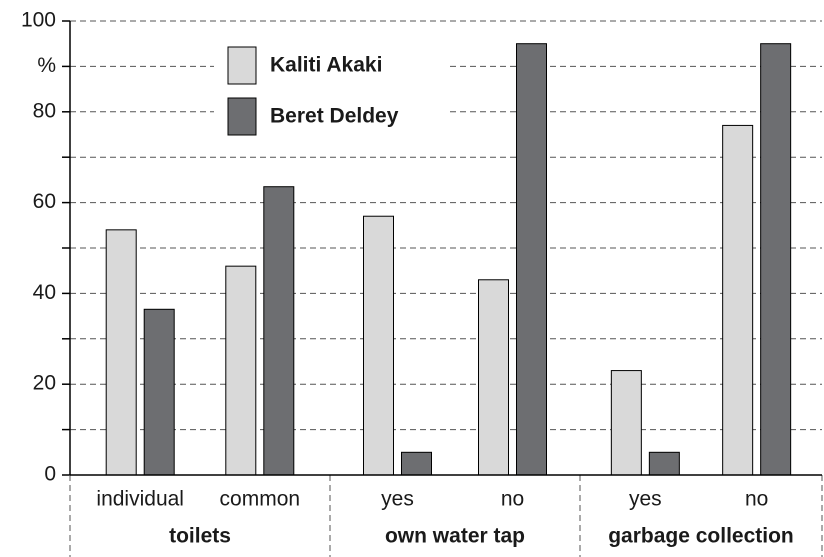  What do you see at coordinates (334, 116) in the screenshot?
I see `legend-label: Beret Deldey` at bounding box center [334, 116].